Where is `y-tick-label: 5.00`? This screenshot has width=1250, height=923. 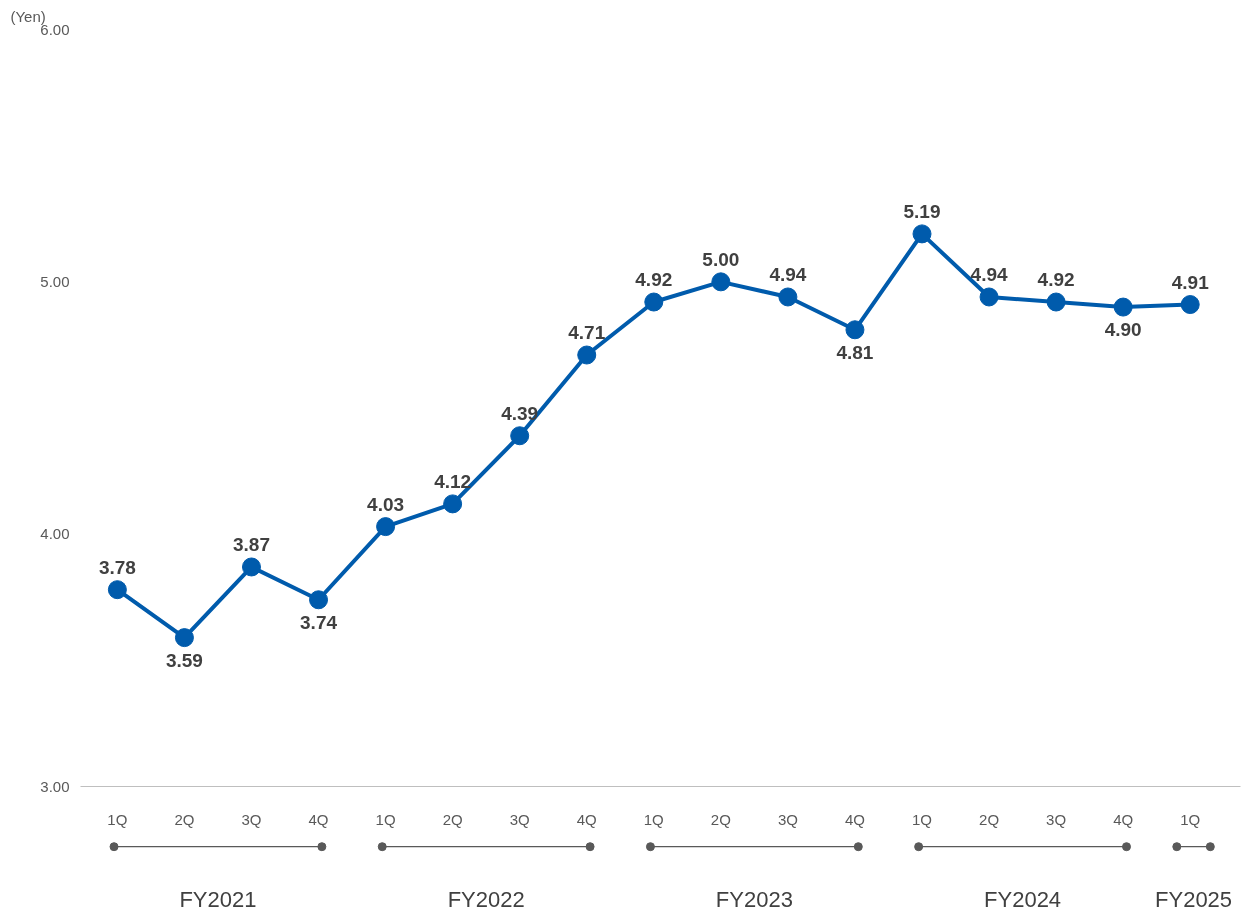
y-tick-label: 5.00 is located at coordinates (55, 281).